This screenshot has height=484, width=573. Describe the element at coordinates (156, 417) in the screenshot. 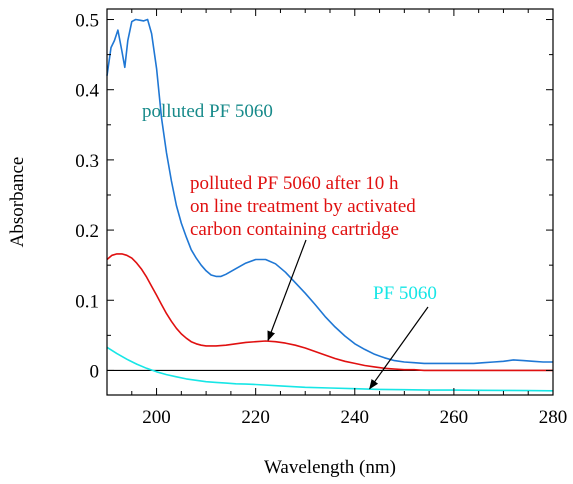

I see `x-tick-label: 200` at that location.